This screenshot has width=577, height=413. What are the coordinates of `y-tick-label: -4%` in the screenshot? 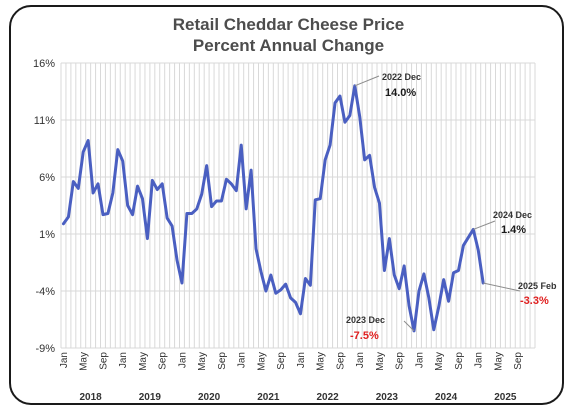 It's located at (45, 292).